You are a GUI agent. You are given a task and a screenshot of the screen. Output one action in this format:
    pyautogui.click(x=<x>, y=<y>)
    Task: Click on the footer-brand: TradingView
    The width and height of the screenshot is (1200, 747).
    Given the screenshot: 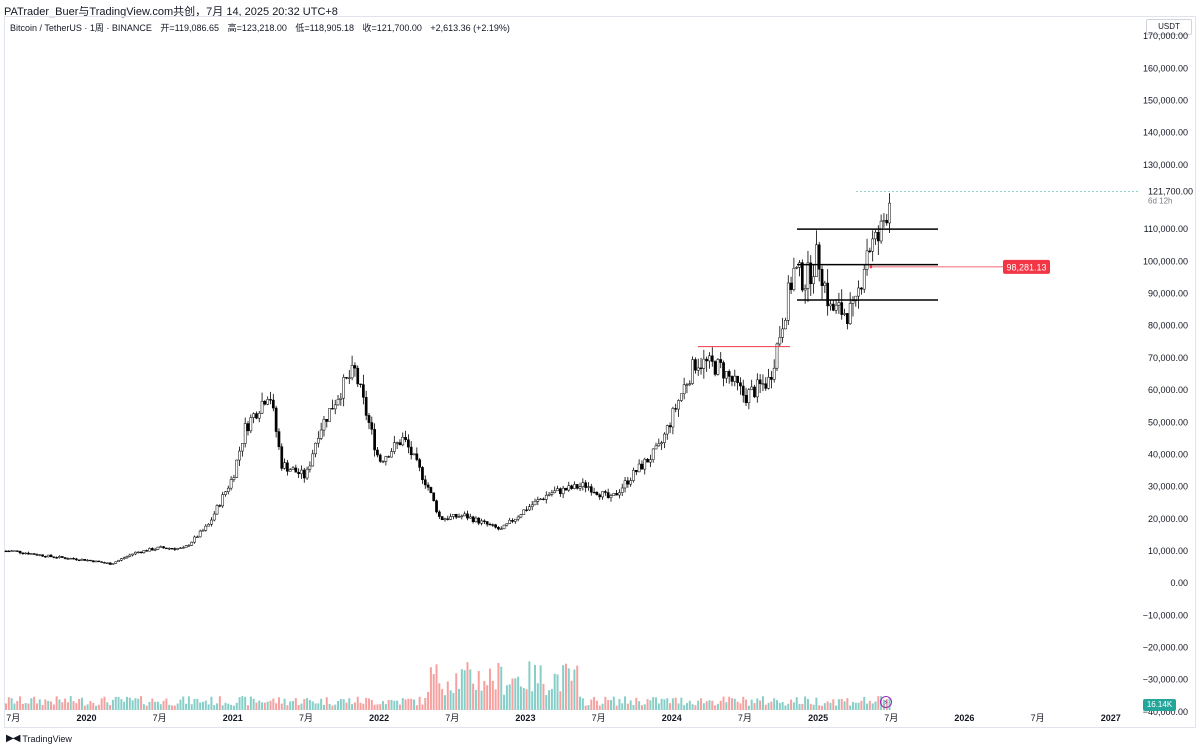 What is the action you would take?
    pyautogui.click(x=47, y=738)
    